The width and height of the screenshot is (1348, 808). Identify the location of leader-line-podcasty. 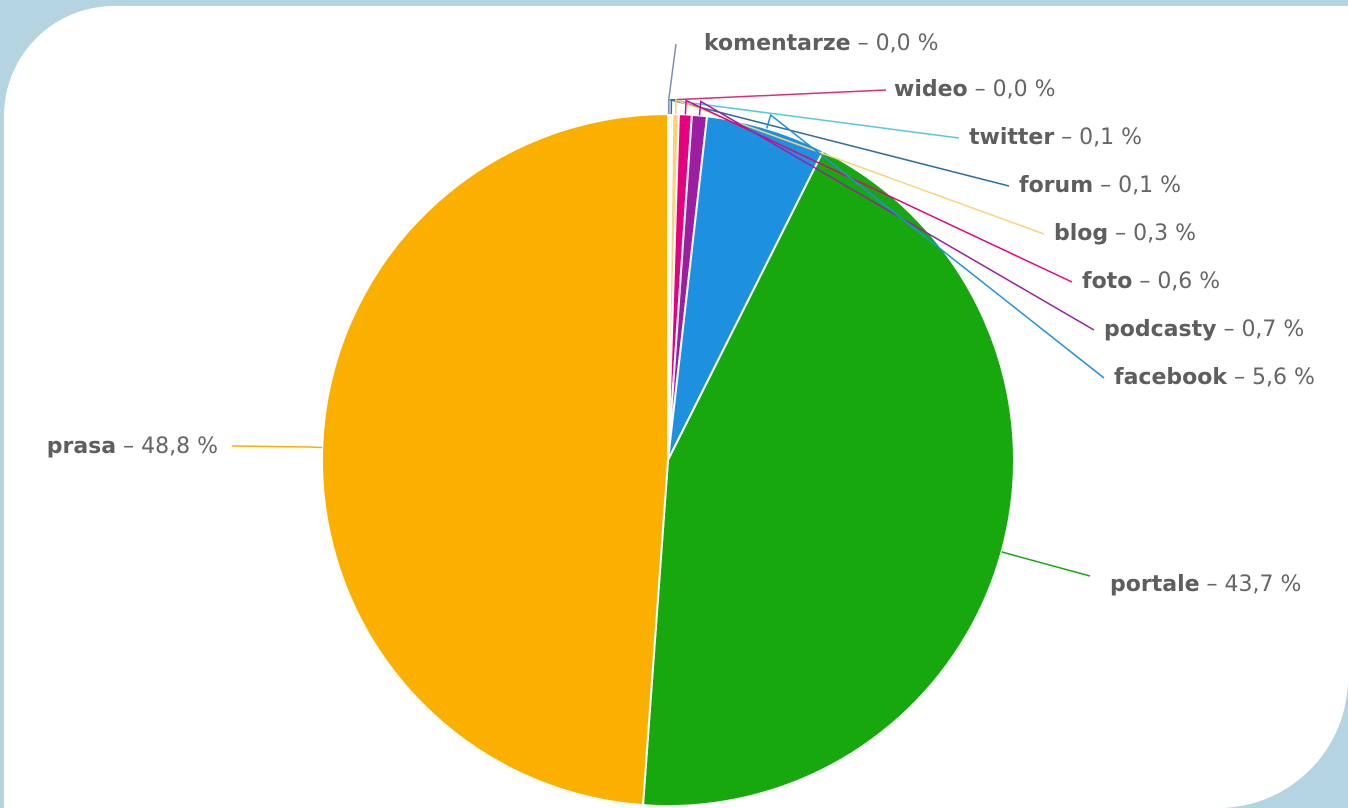
(896, 215).